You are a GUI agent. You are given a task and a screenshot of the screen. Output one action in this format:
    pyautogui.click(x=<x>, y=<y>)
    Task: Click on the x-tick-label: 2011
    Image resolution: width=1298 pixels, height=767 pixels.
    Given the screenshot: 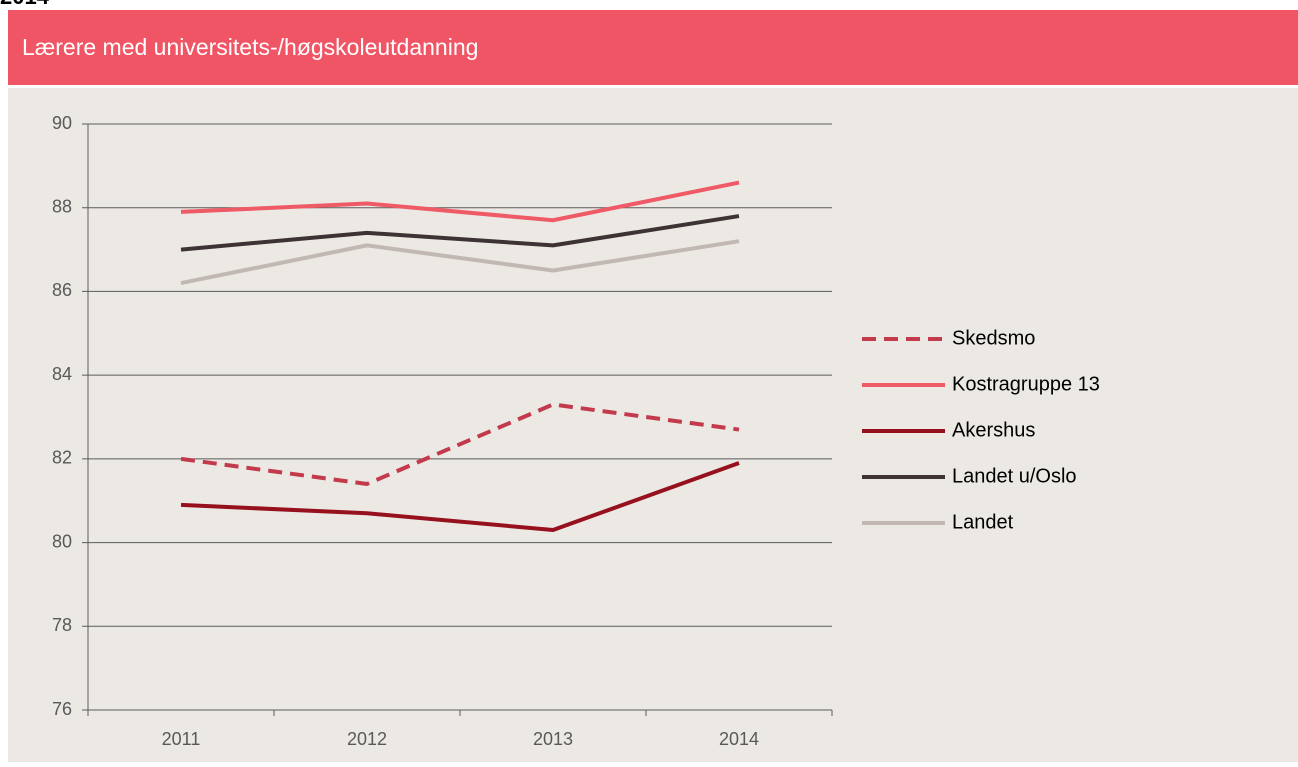 What is the action you would take?
    pyautogui.click(x=181, y=739)
    